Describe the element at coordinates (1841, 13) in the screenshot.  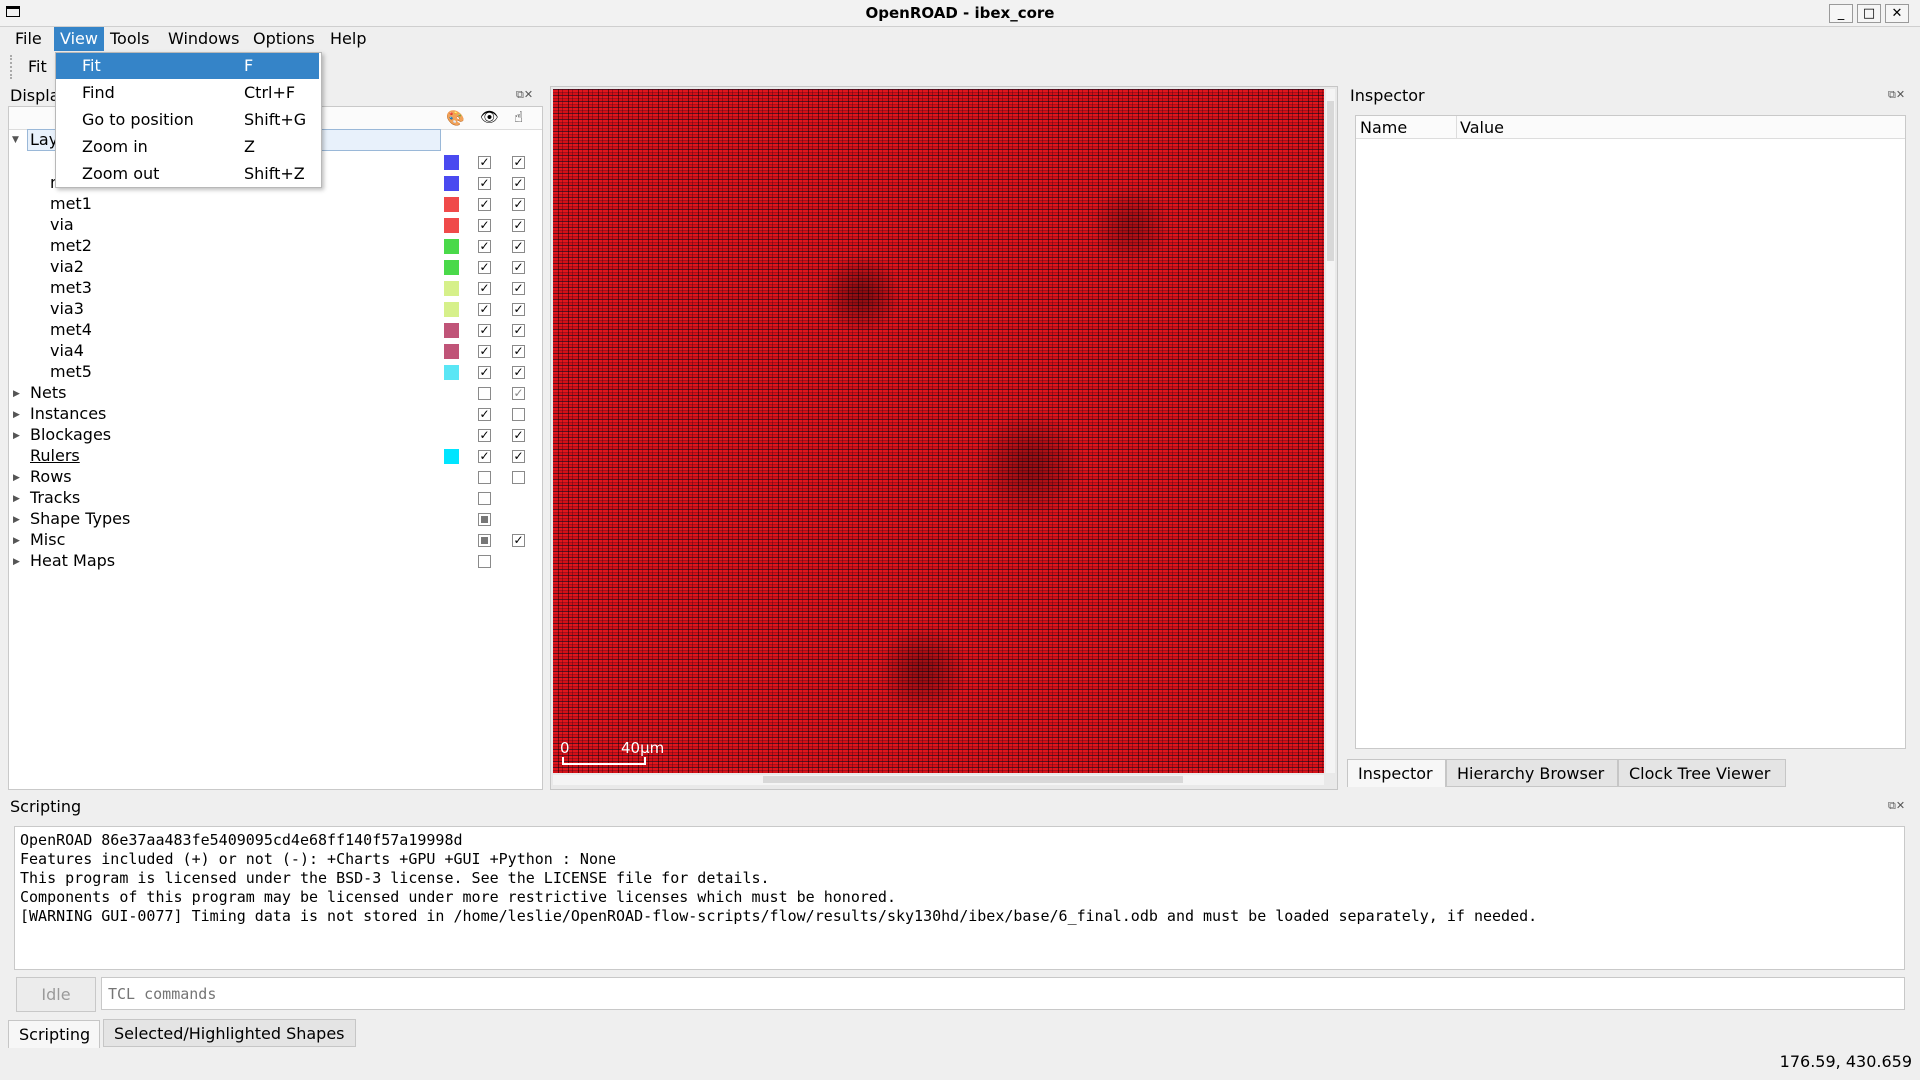
I see `minimize-button: _` at that location.